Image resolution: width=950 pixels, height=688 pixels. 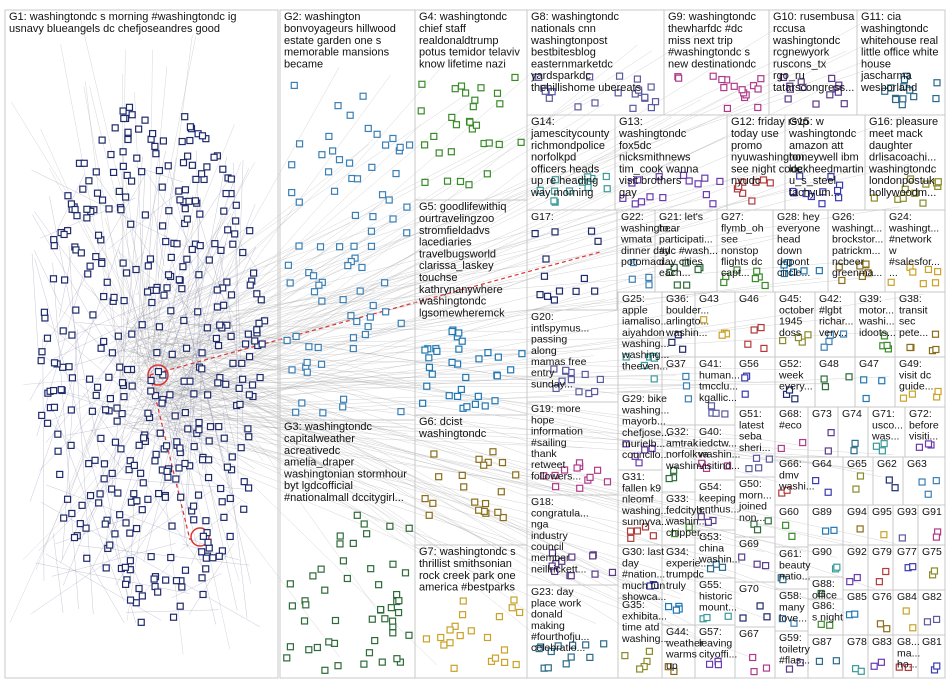 What do you see at coordinates (876, 64) in the screenshot?
I see `group-label: house` at bounding box center [876, 64].